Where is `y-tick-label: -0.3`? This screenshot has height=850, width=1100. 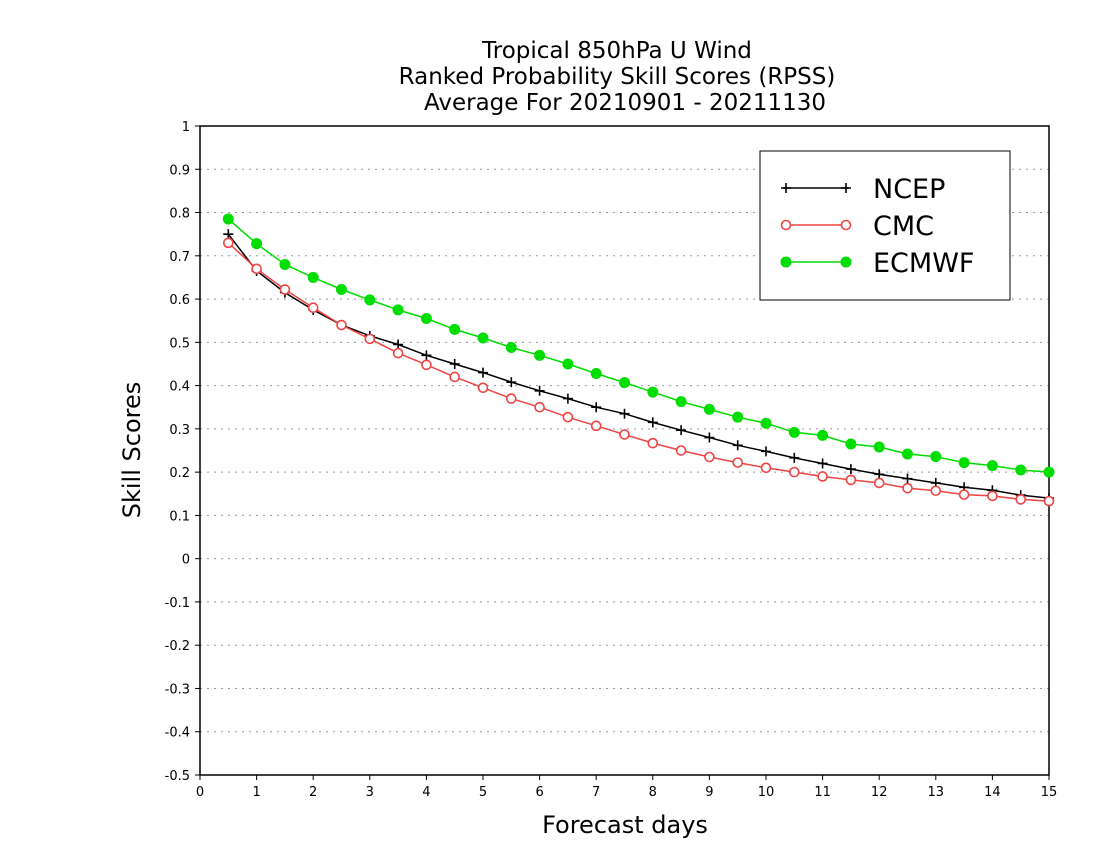 y-tick-label: -0.3 is located at coordinates (177, 689).